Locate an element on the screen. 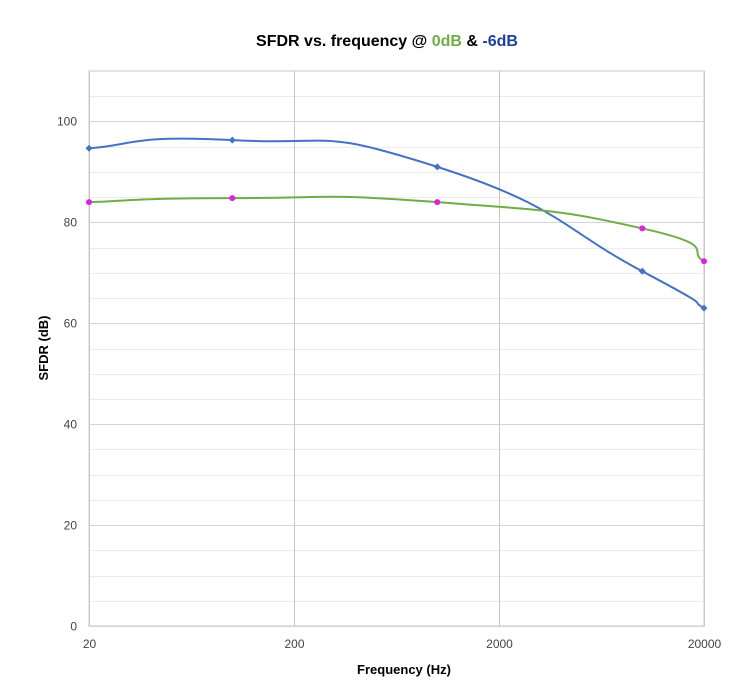  chart-title: SFDR vs. frequency @ 0dB & -6dB is located at coordinates (387, 41).